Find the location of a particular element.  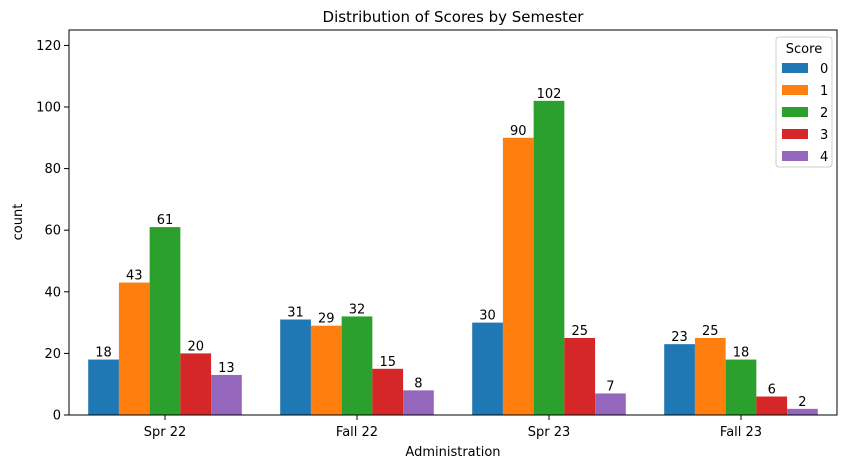

bar-value-label: 61 is located at coordinates (165, 220).